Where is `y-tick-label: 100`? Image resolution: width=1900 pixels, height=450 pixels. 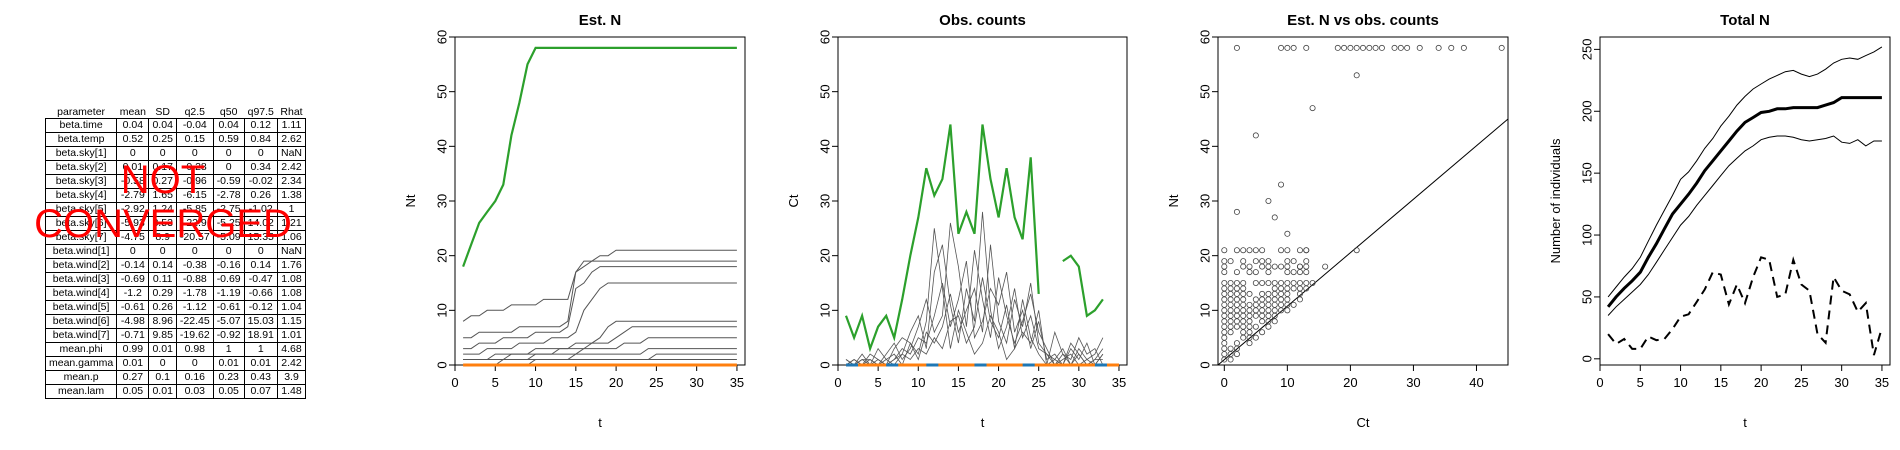 y-tick-label: 100 is located at coordinates (1586, 235).